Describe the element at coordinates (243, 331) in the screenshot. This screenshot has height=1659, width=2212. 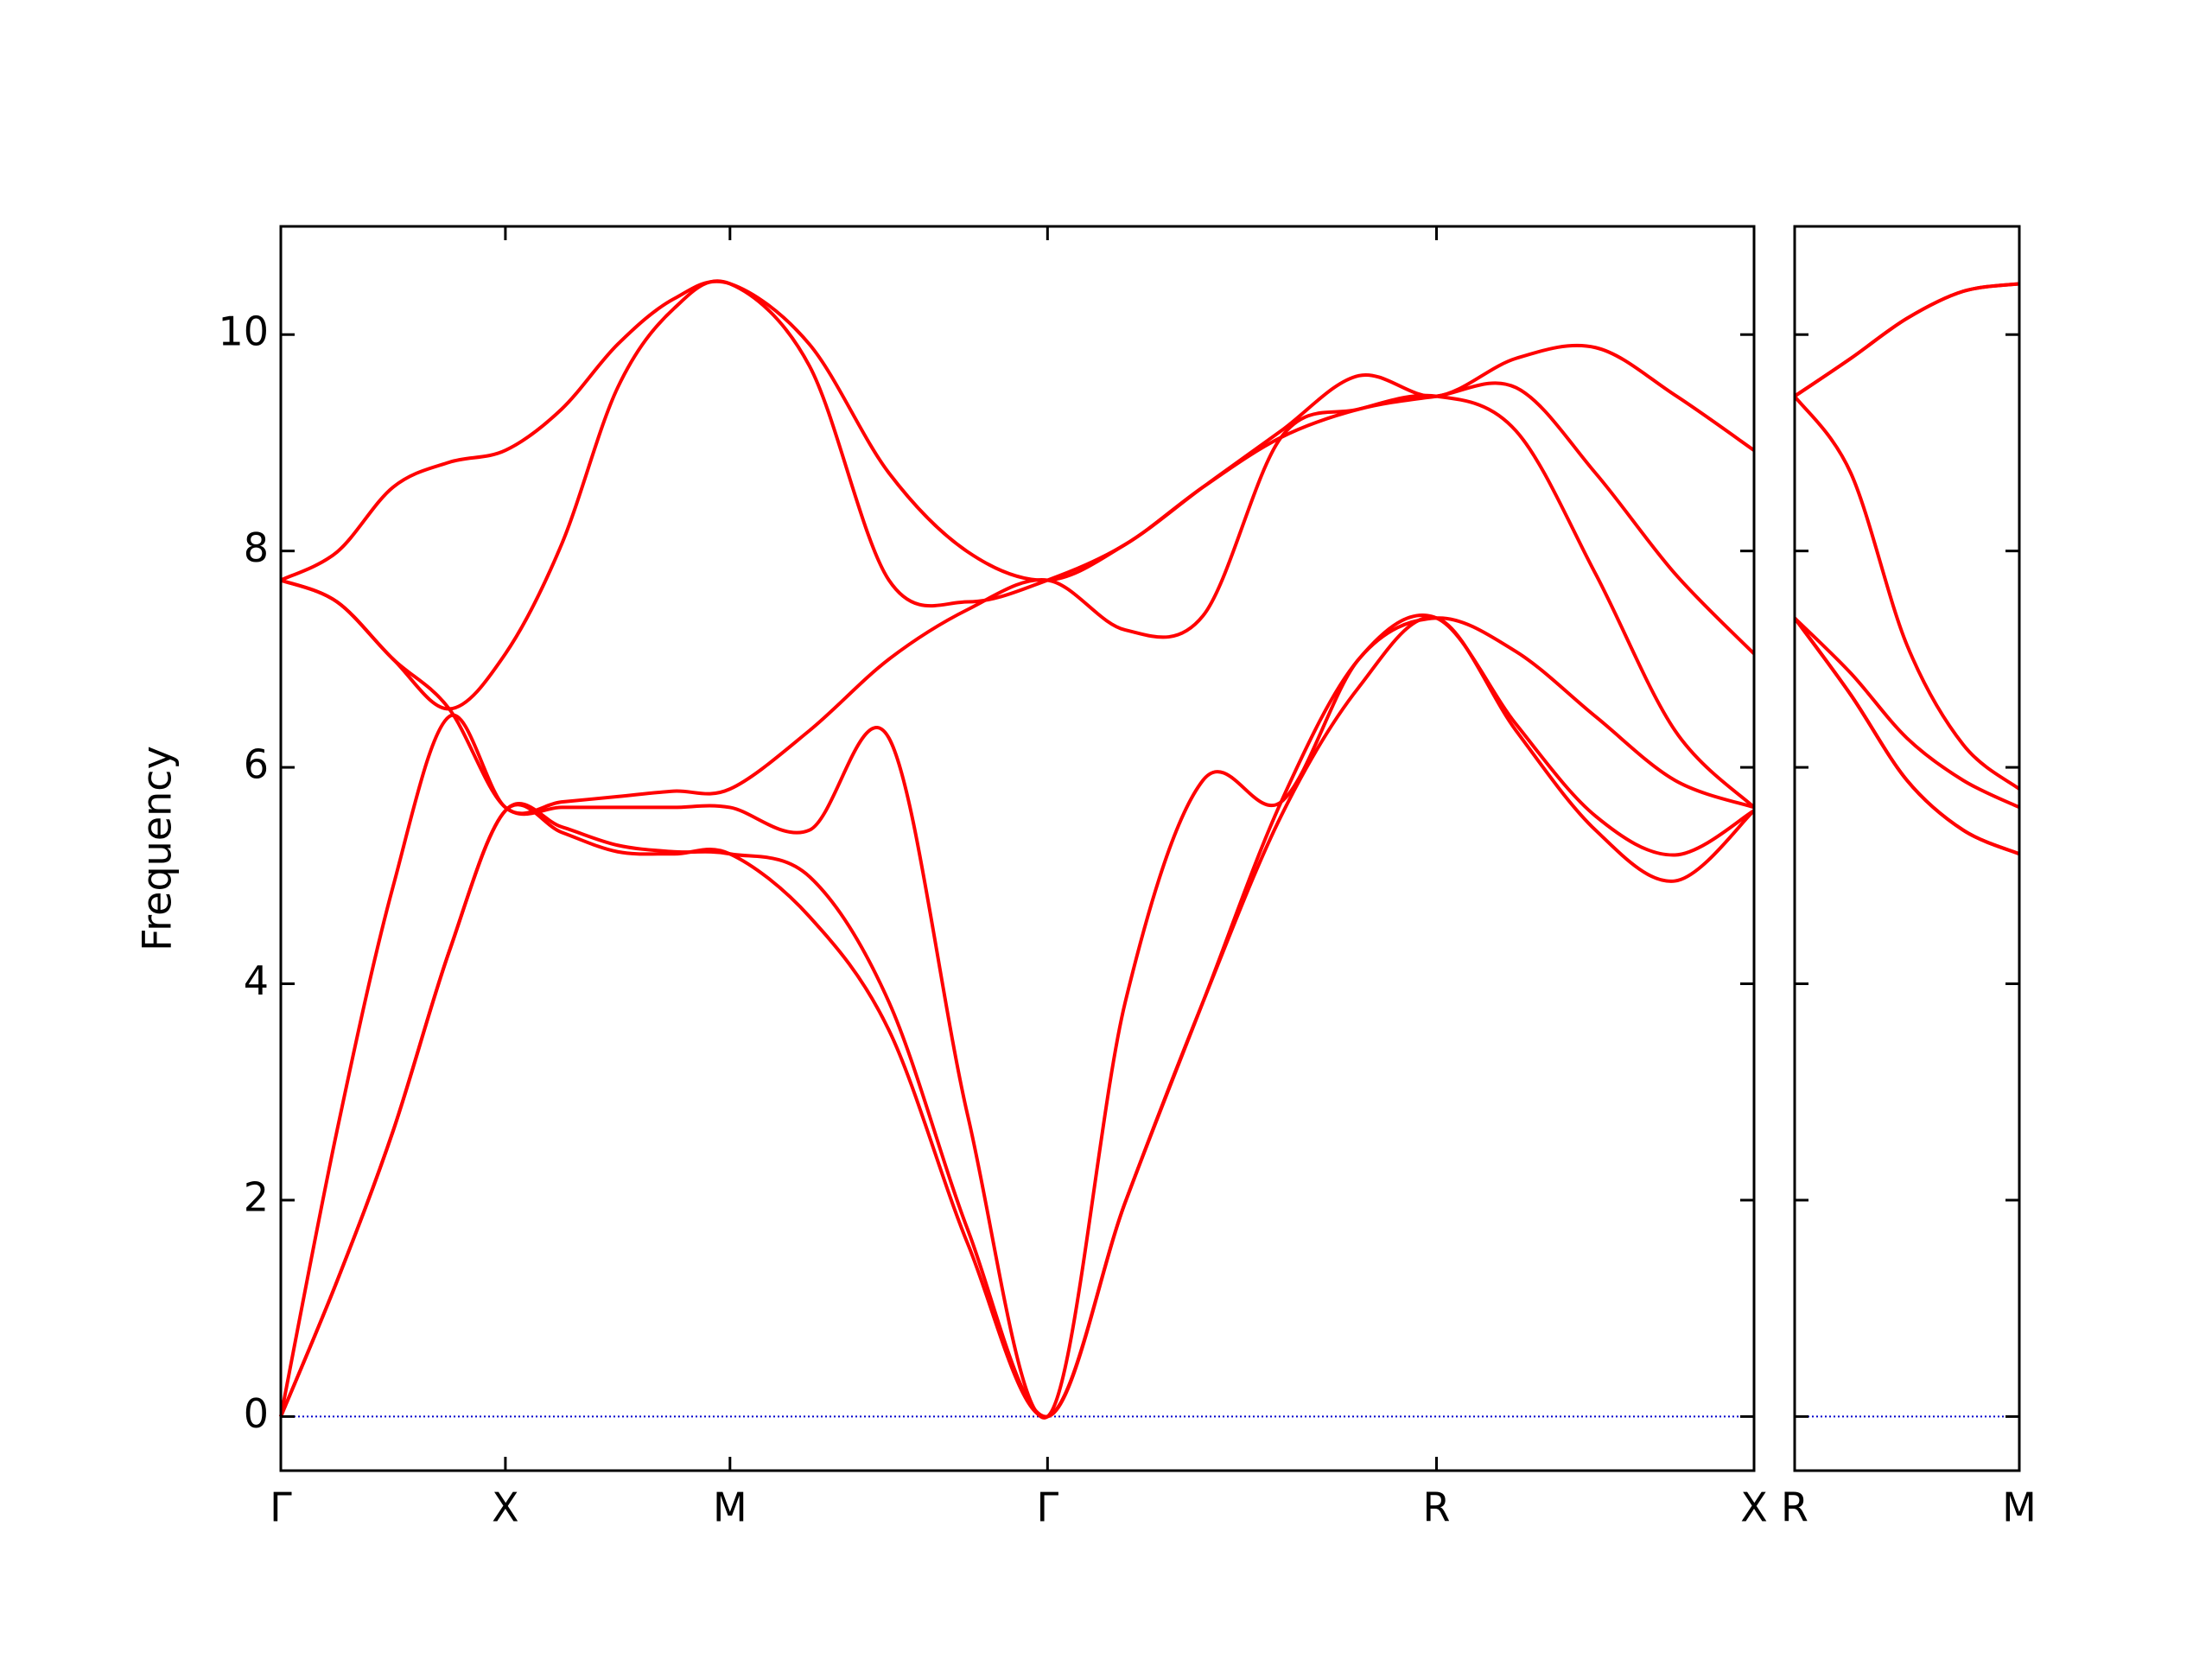
I see `y-tick-label: 10` at that location.